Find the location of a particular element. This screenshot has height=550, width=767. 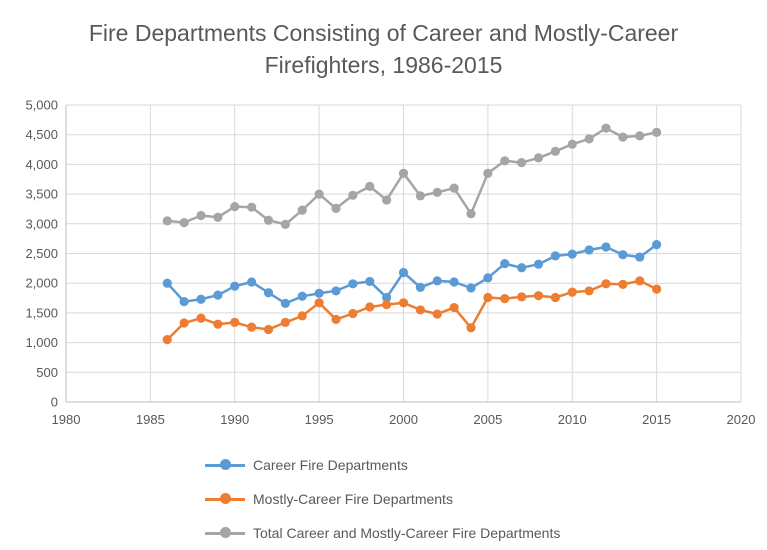

legend-swatch-career is located at coordinates (225, 465).